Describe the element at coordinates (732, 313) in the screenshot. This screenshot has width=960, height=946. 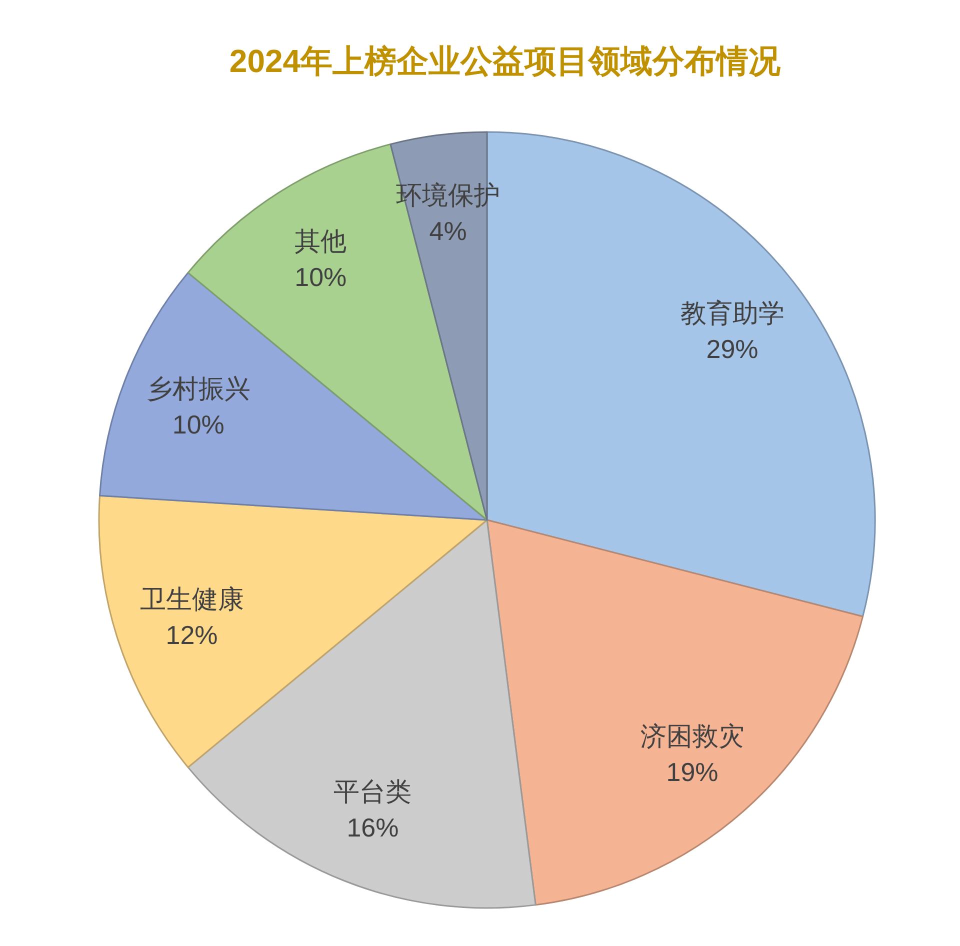
I see `slice-label: 教育助学` at that location.